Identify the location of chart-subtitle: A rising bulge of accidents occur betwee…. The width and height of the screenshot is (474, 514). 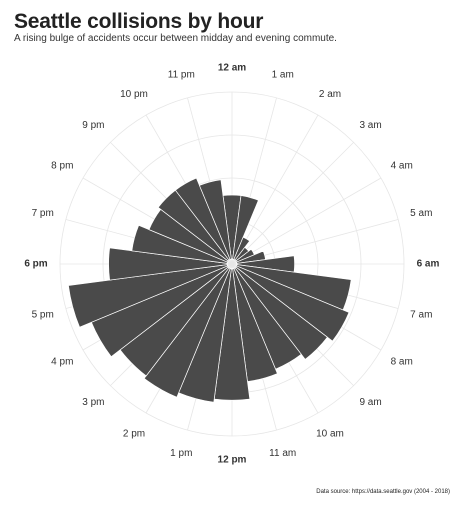
(175, 38).